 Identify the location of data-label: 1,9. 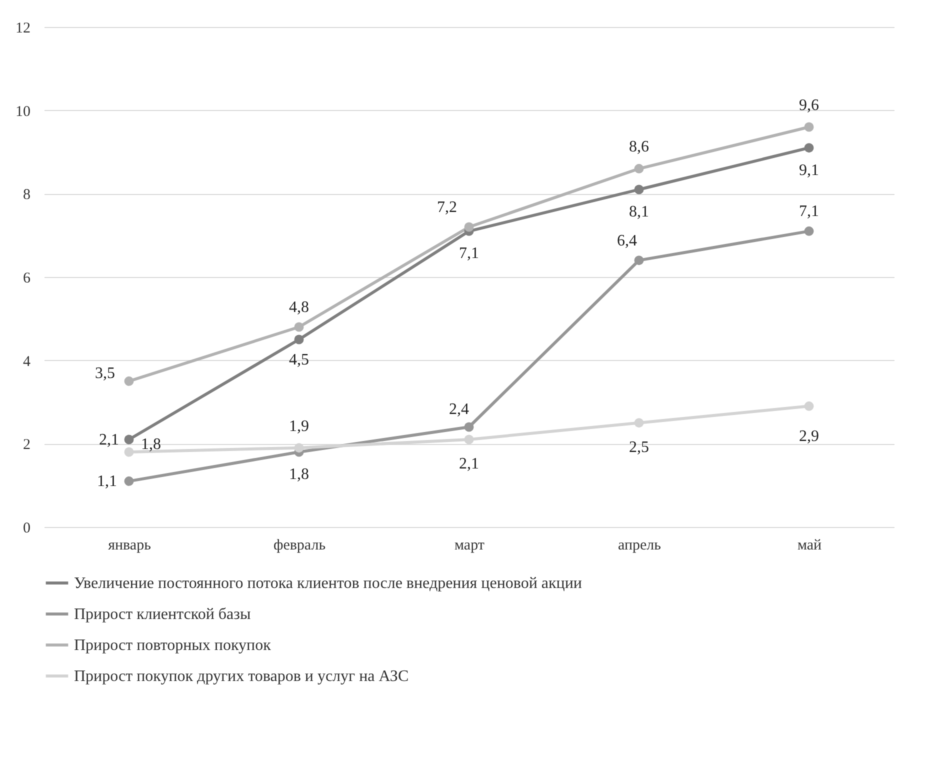
(299, 426).